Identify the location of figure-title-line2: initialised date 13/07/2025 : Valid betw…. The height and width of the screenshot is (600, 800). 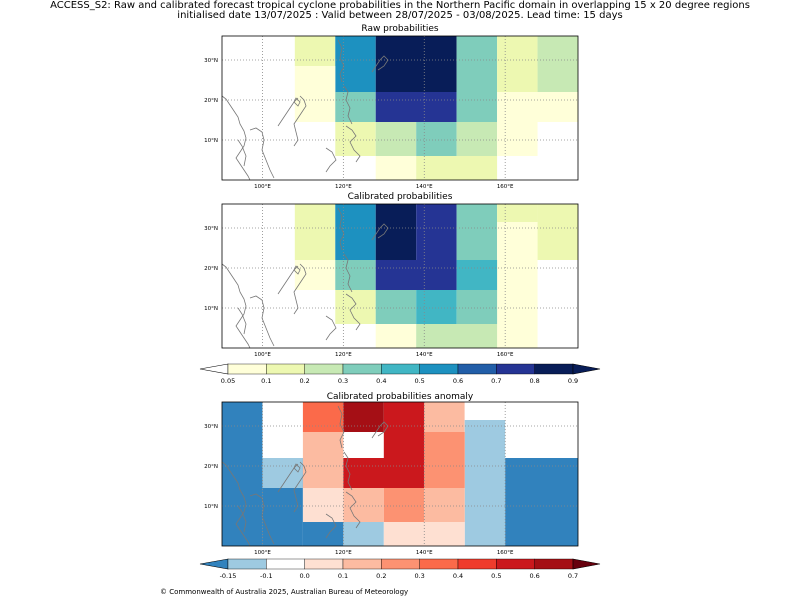
(400, 15).